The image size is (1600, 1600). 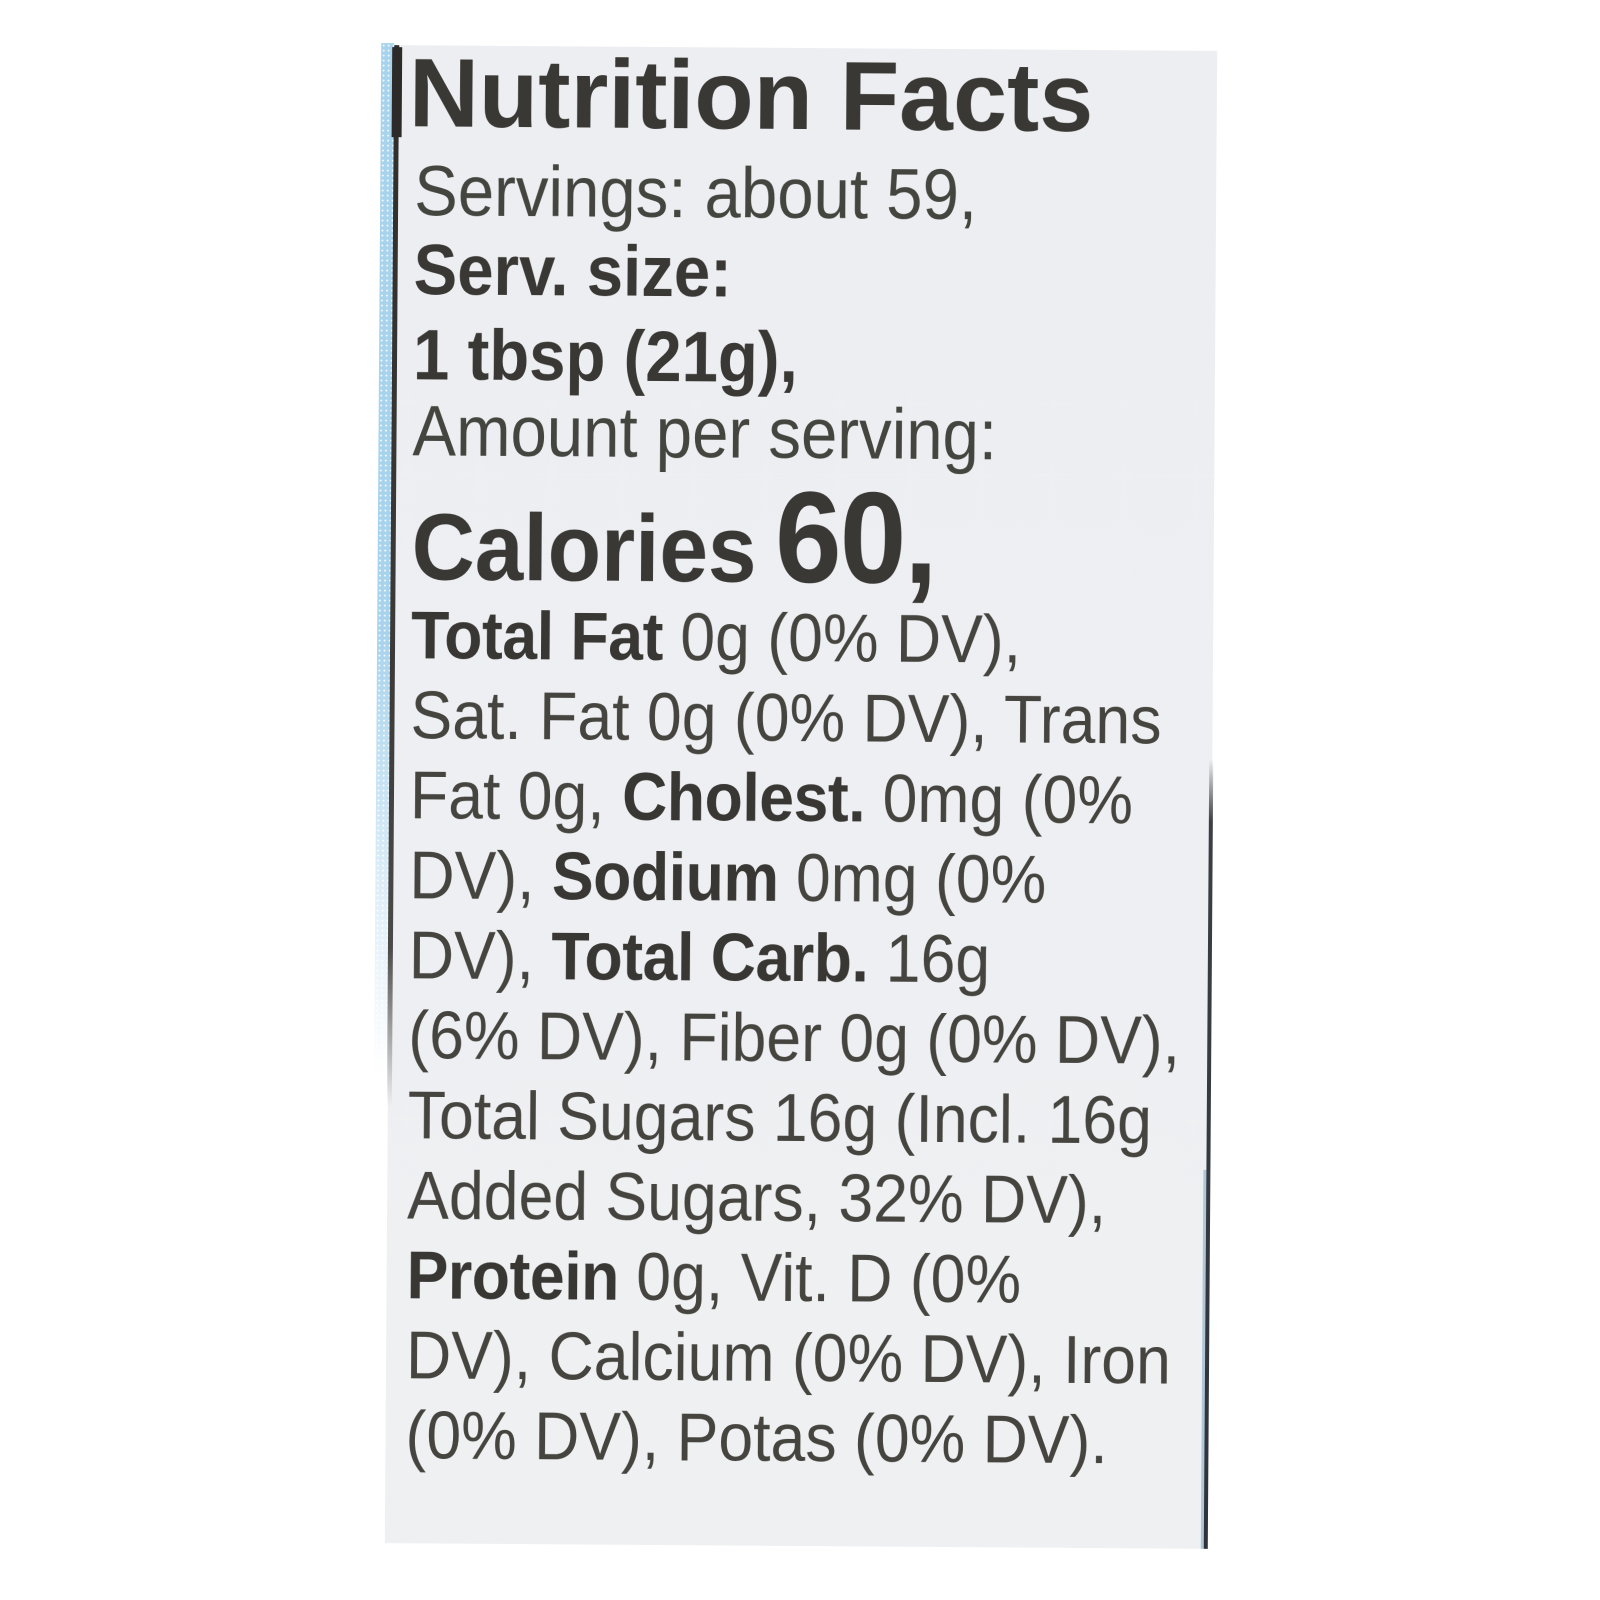 I want to click on label-text-line: Added Sugars, 32% DV),, so click(x=756, y=1198).